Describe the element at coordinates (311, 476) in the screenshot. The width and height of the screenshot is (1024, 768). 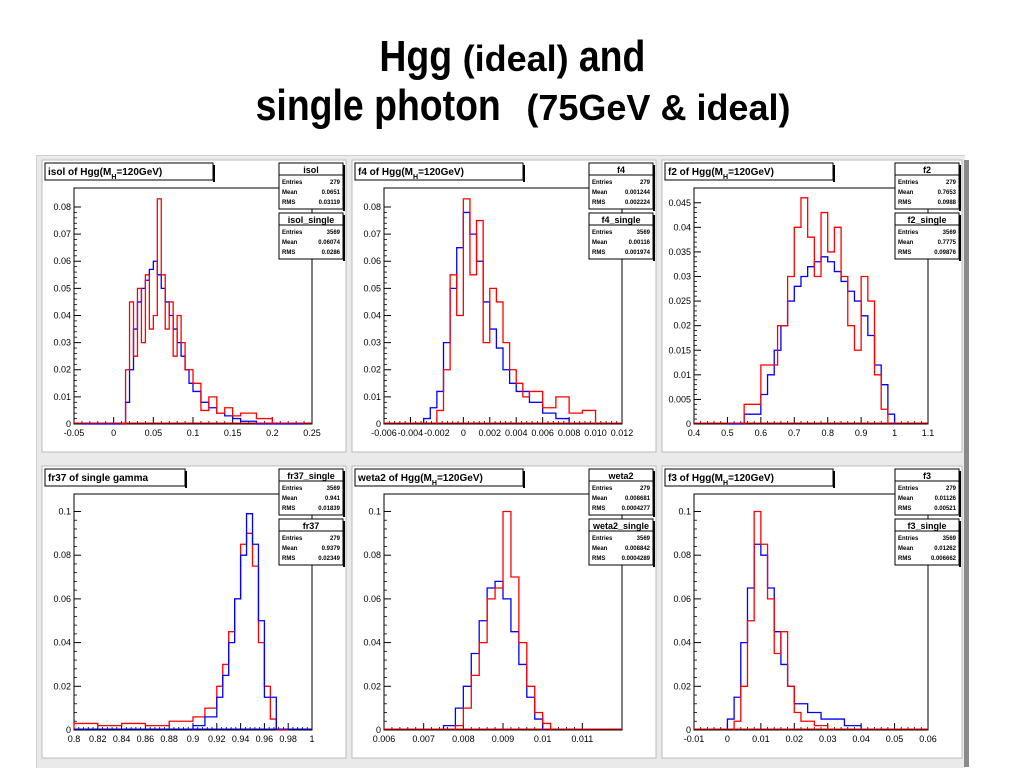
I see `stats-name: fr37_single` at that location.